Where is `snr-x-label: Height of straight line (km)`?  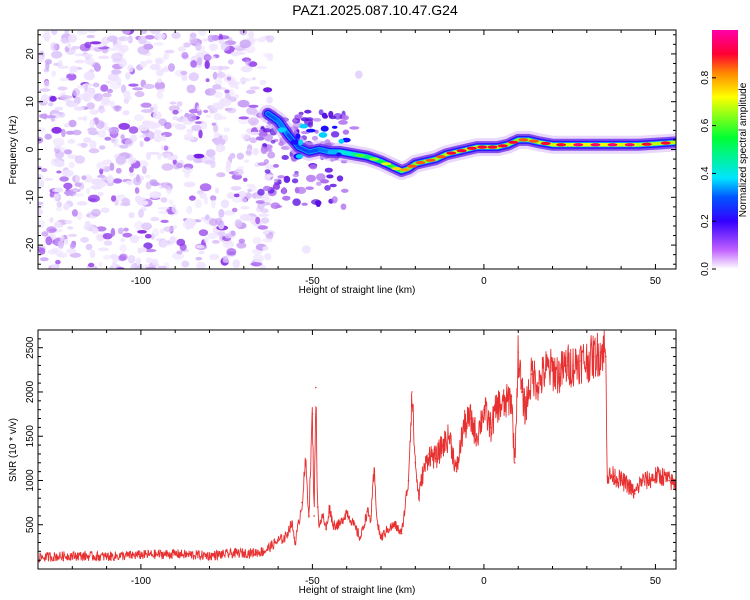
snr-x-label: Height of straight line (km) is located at coordinates (357, 590).